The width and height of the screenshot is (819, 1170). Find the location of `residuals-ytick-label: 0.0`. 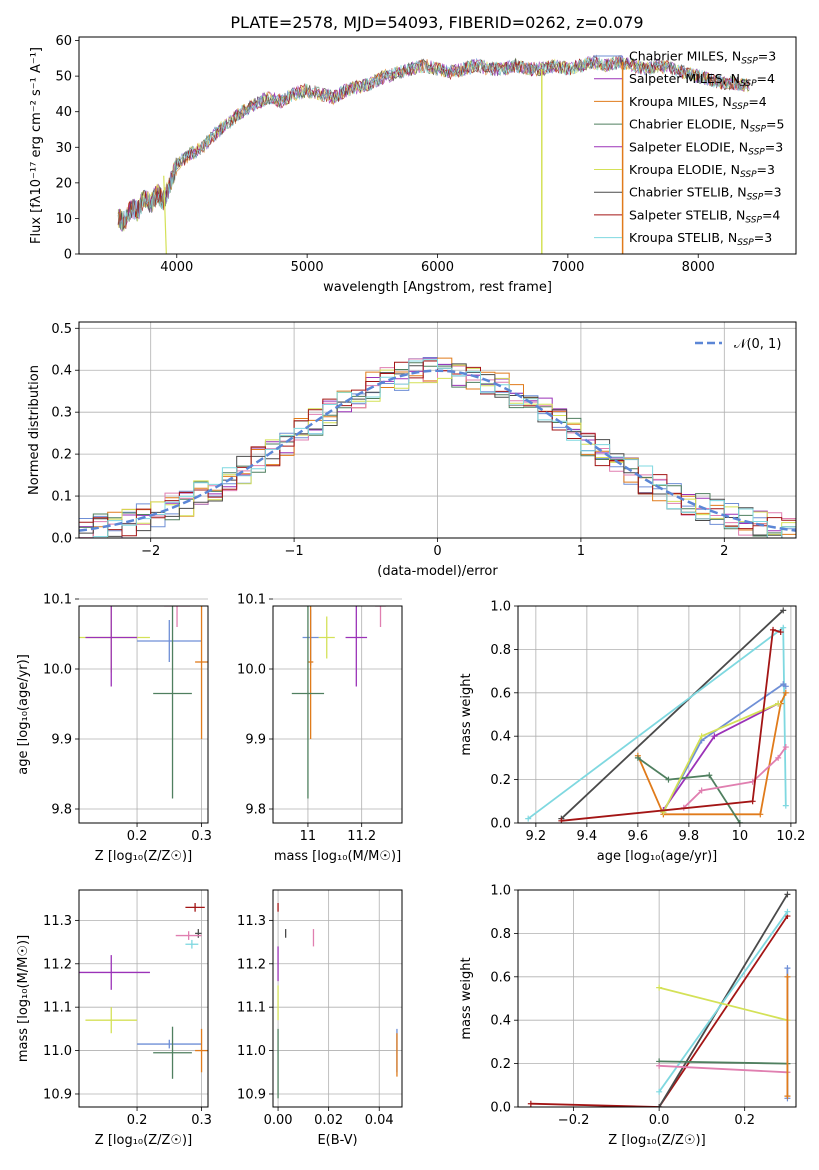

residuals-ytick-label: 0.0 is located at coordinates (61, 539).